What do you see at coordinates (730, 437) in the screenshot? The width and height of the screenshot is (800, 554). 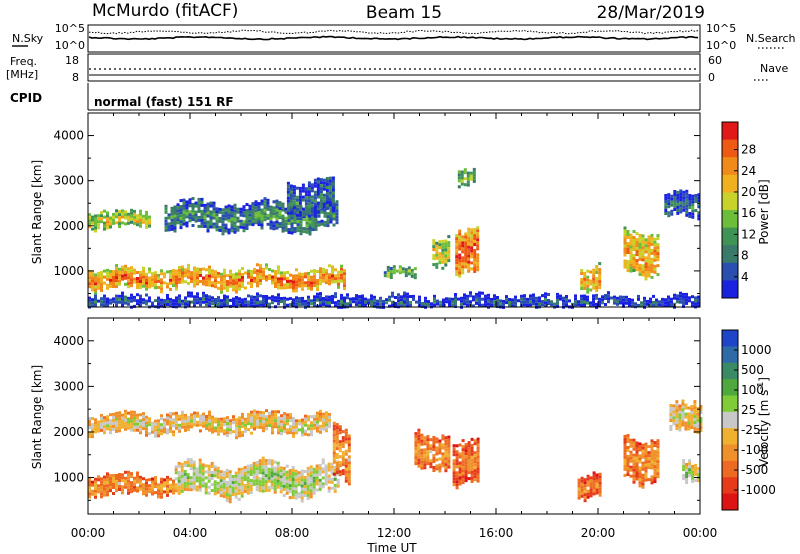 I see `colorbar-segment` at bounding box center [730, 437].